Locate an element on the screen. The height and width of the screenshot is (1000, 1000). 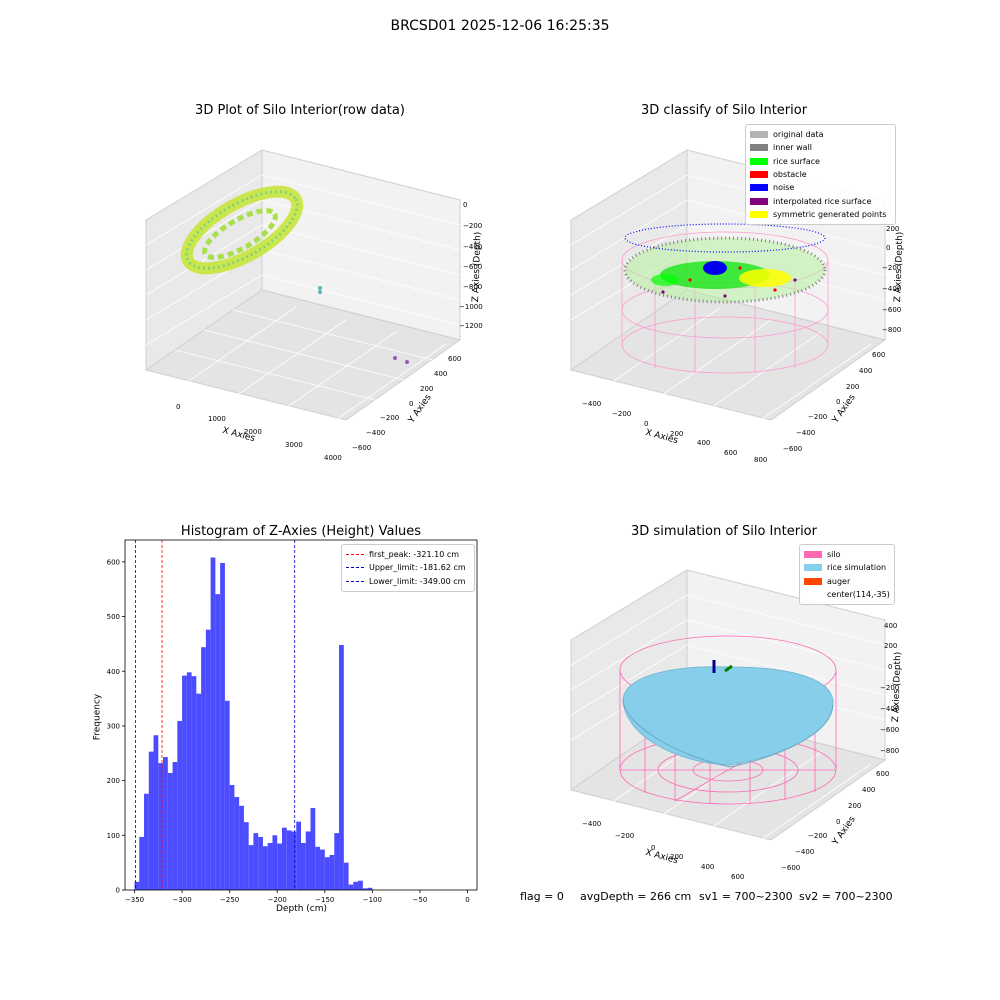
y-tick-label: 600 is located at coordinates (113, 562).